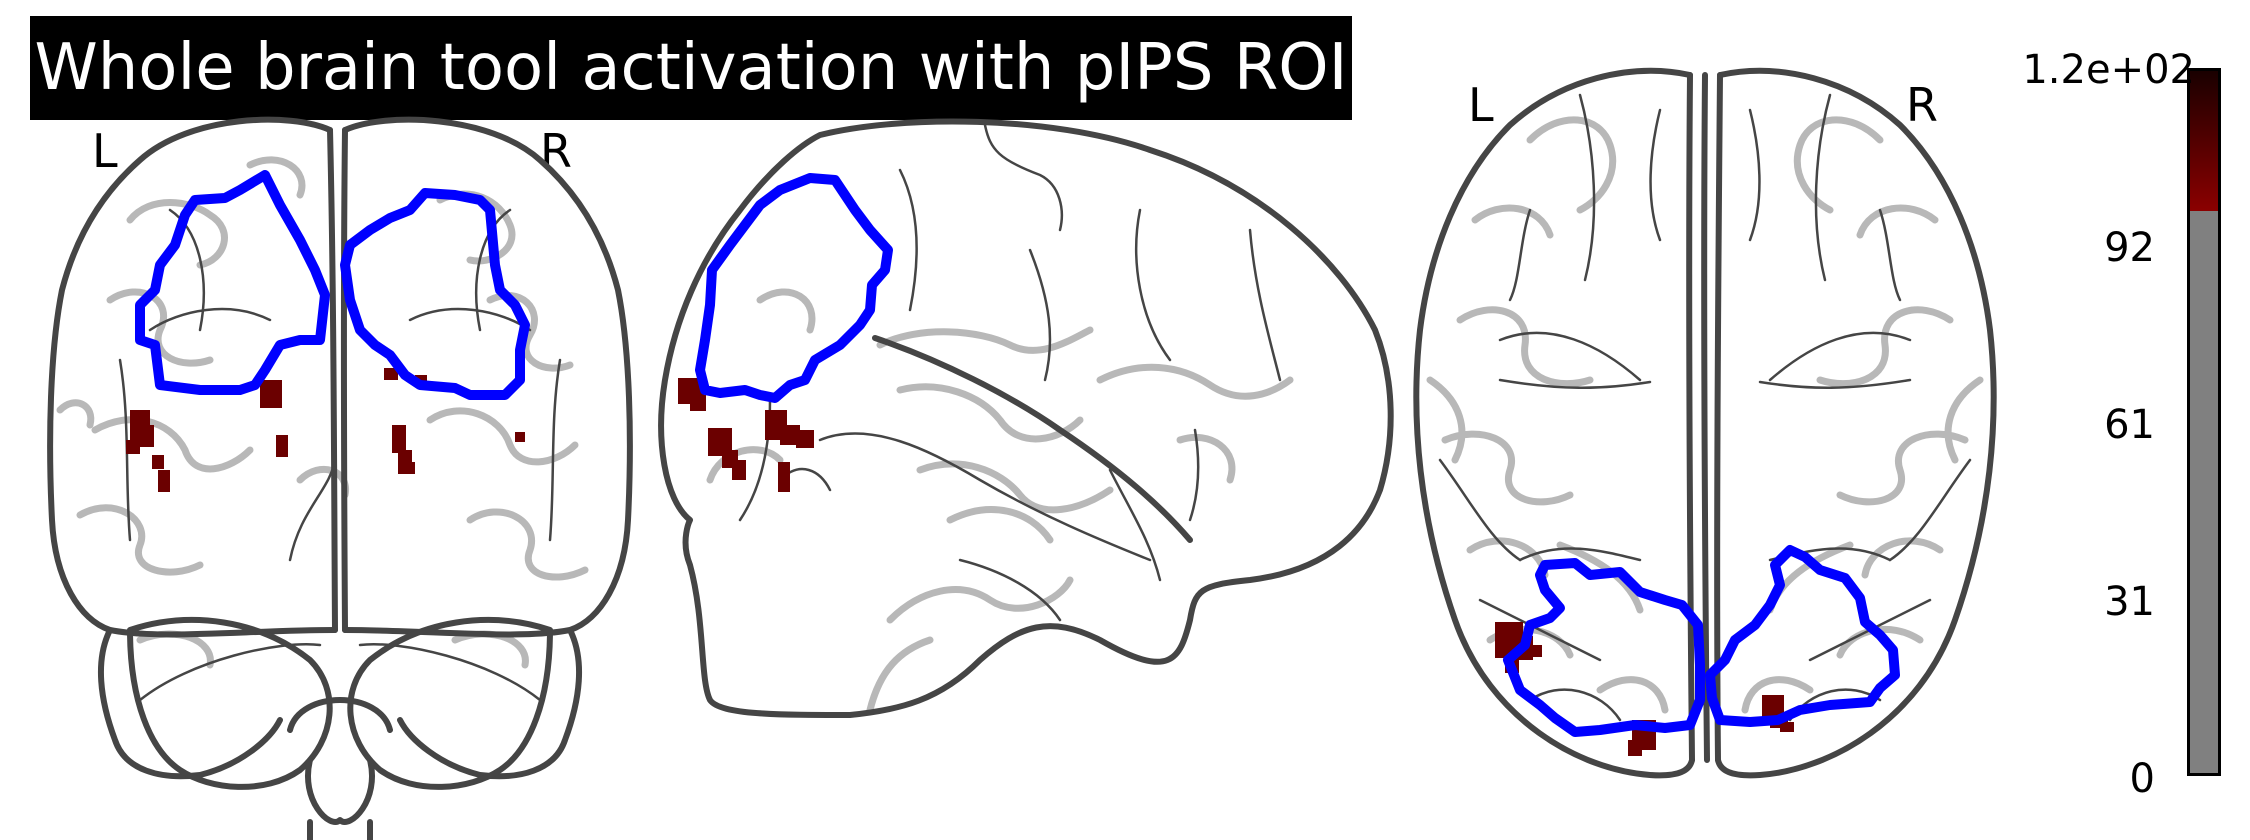 The image size is (2250, 840). Describe the element at coordinates (2204, 492) in the screenshot. I see `colorbar-threshold-segment` at that location.